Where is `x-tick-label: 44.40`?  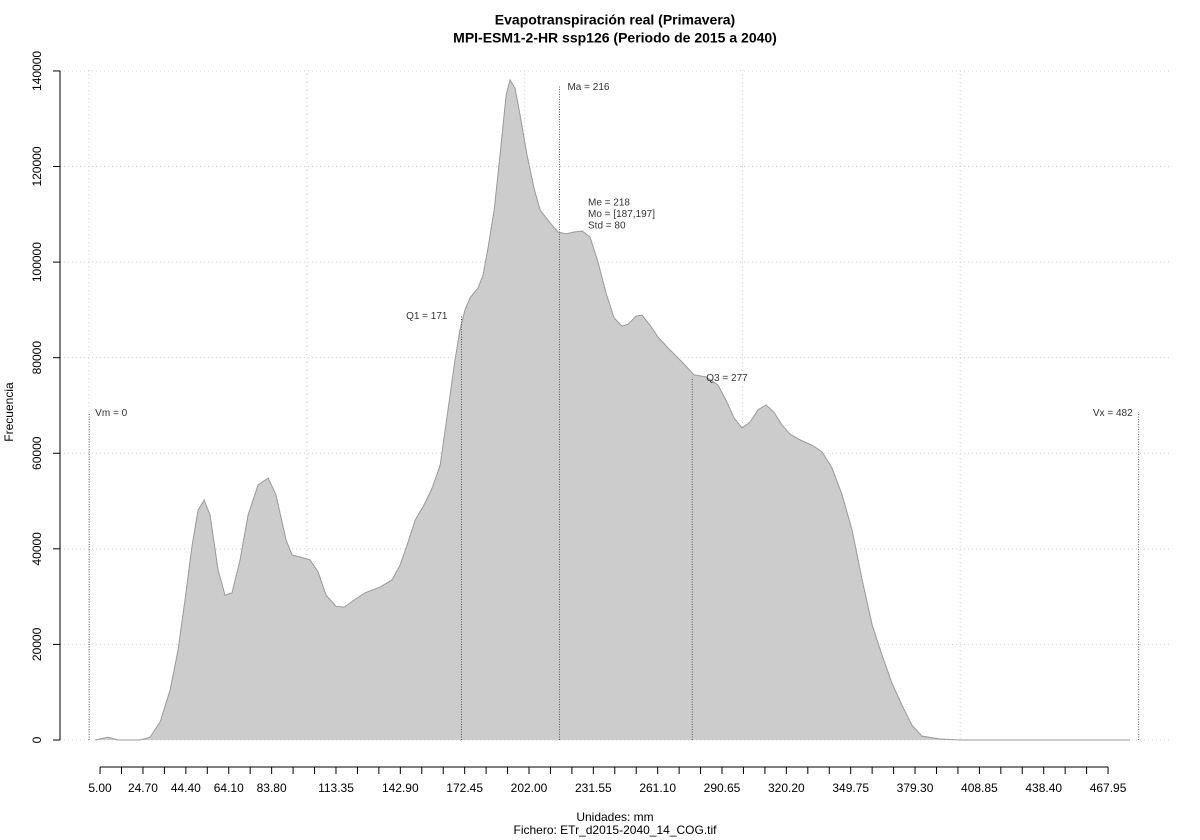 x-tick-label: 44.40 is located at coordinates (186, 788).